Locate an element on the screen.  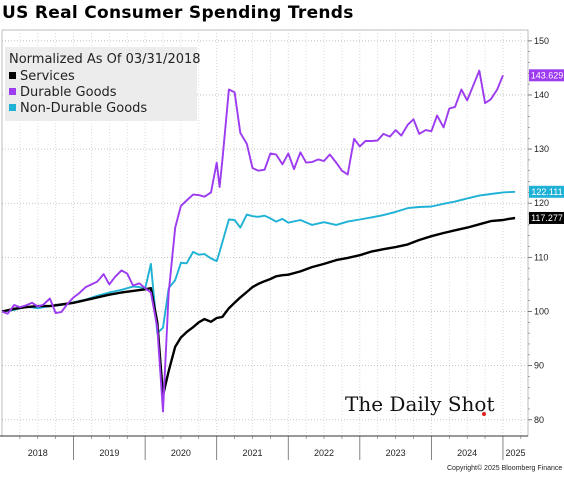
legend-label-non-durable-goods: Non-Durable Goods is located at coordinates (83, 108).